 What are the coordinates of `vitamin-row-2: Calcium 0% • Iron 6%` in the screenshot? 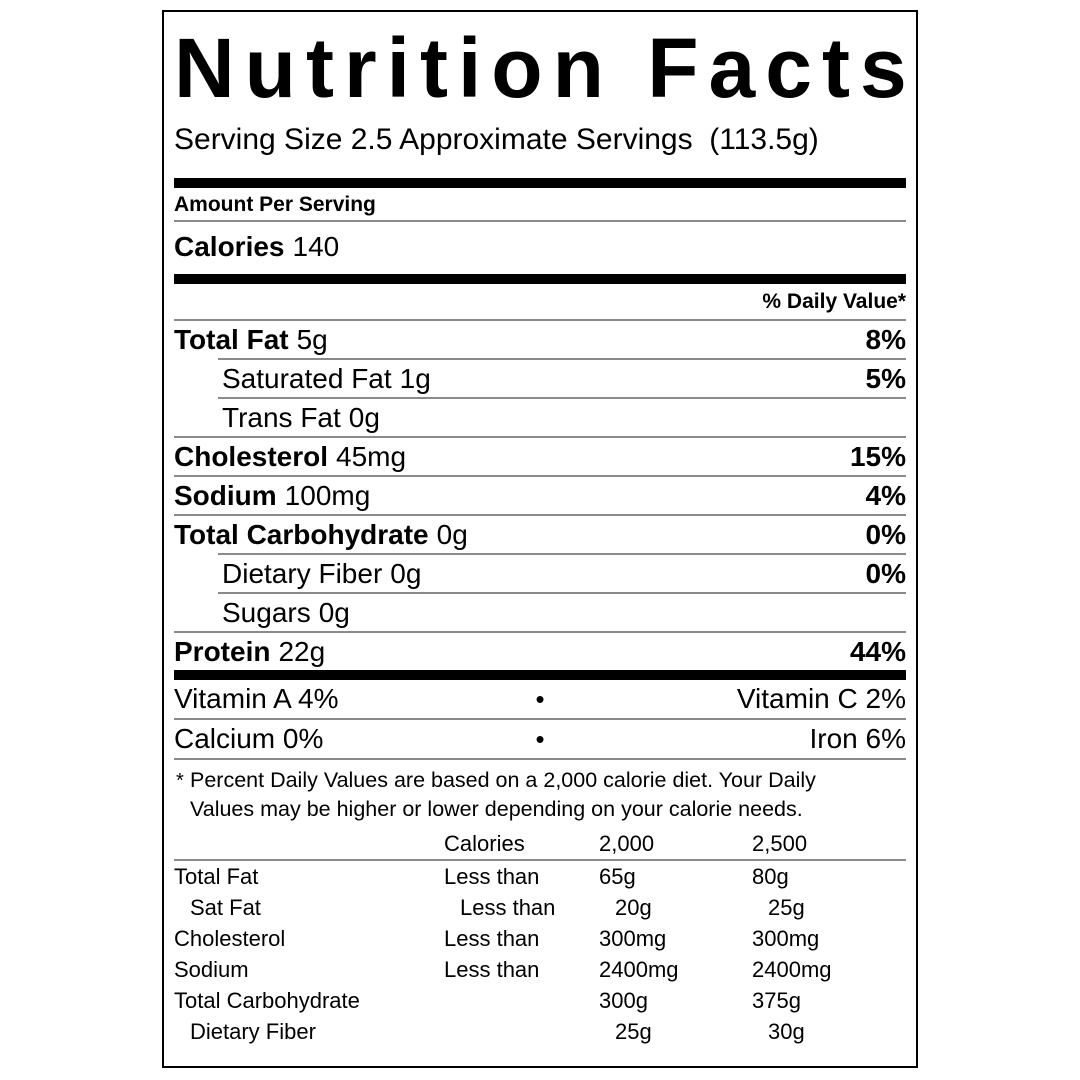 It's located at (540, 739).